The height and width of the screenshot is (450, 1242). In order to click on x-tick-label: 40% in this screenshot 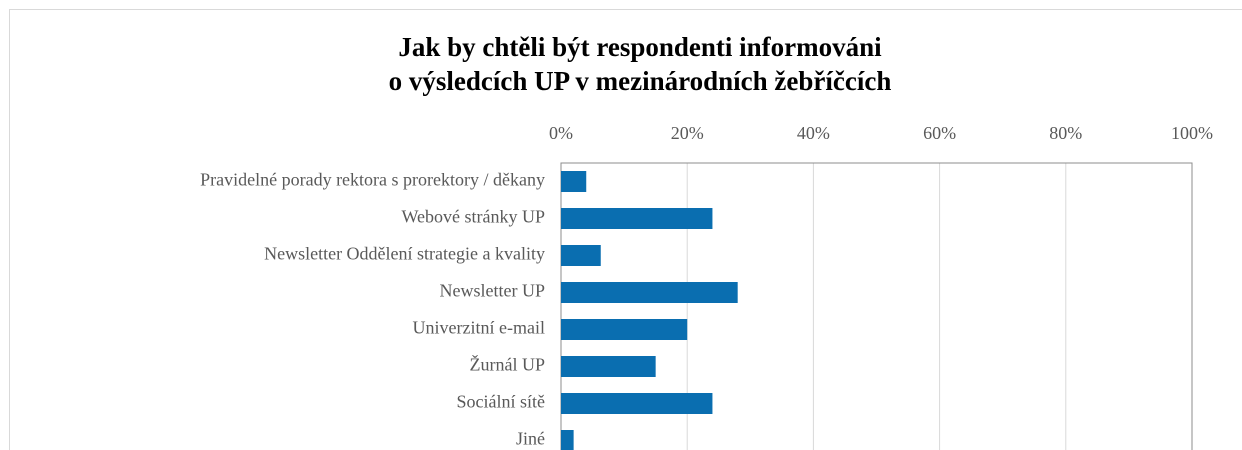, I will do `click(813, 133)`.